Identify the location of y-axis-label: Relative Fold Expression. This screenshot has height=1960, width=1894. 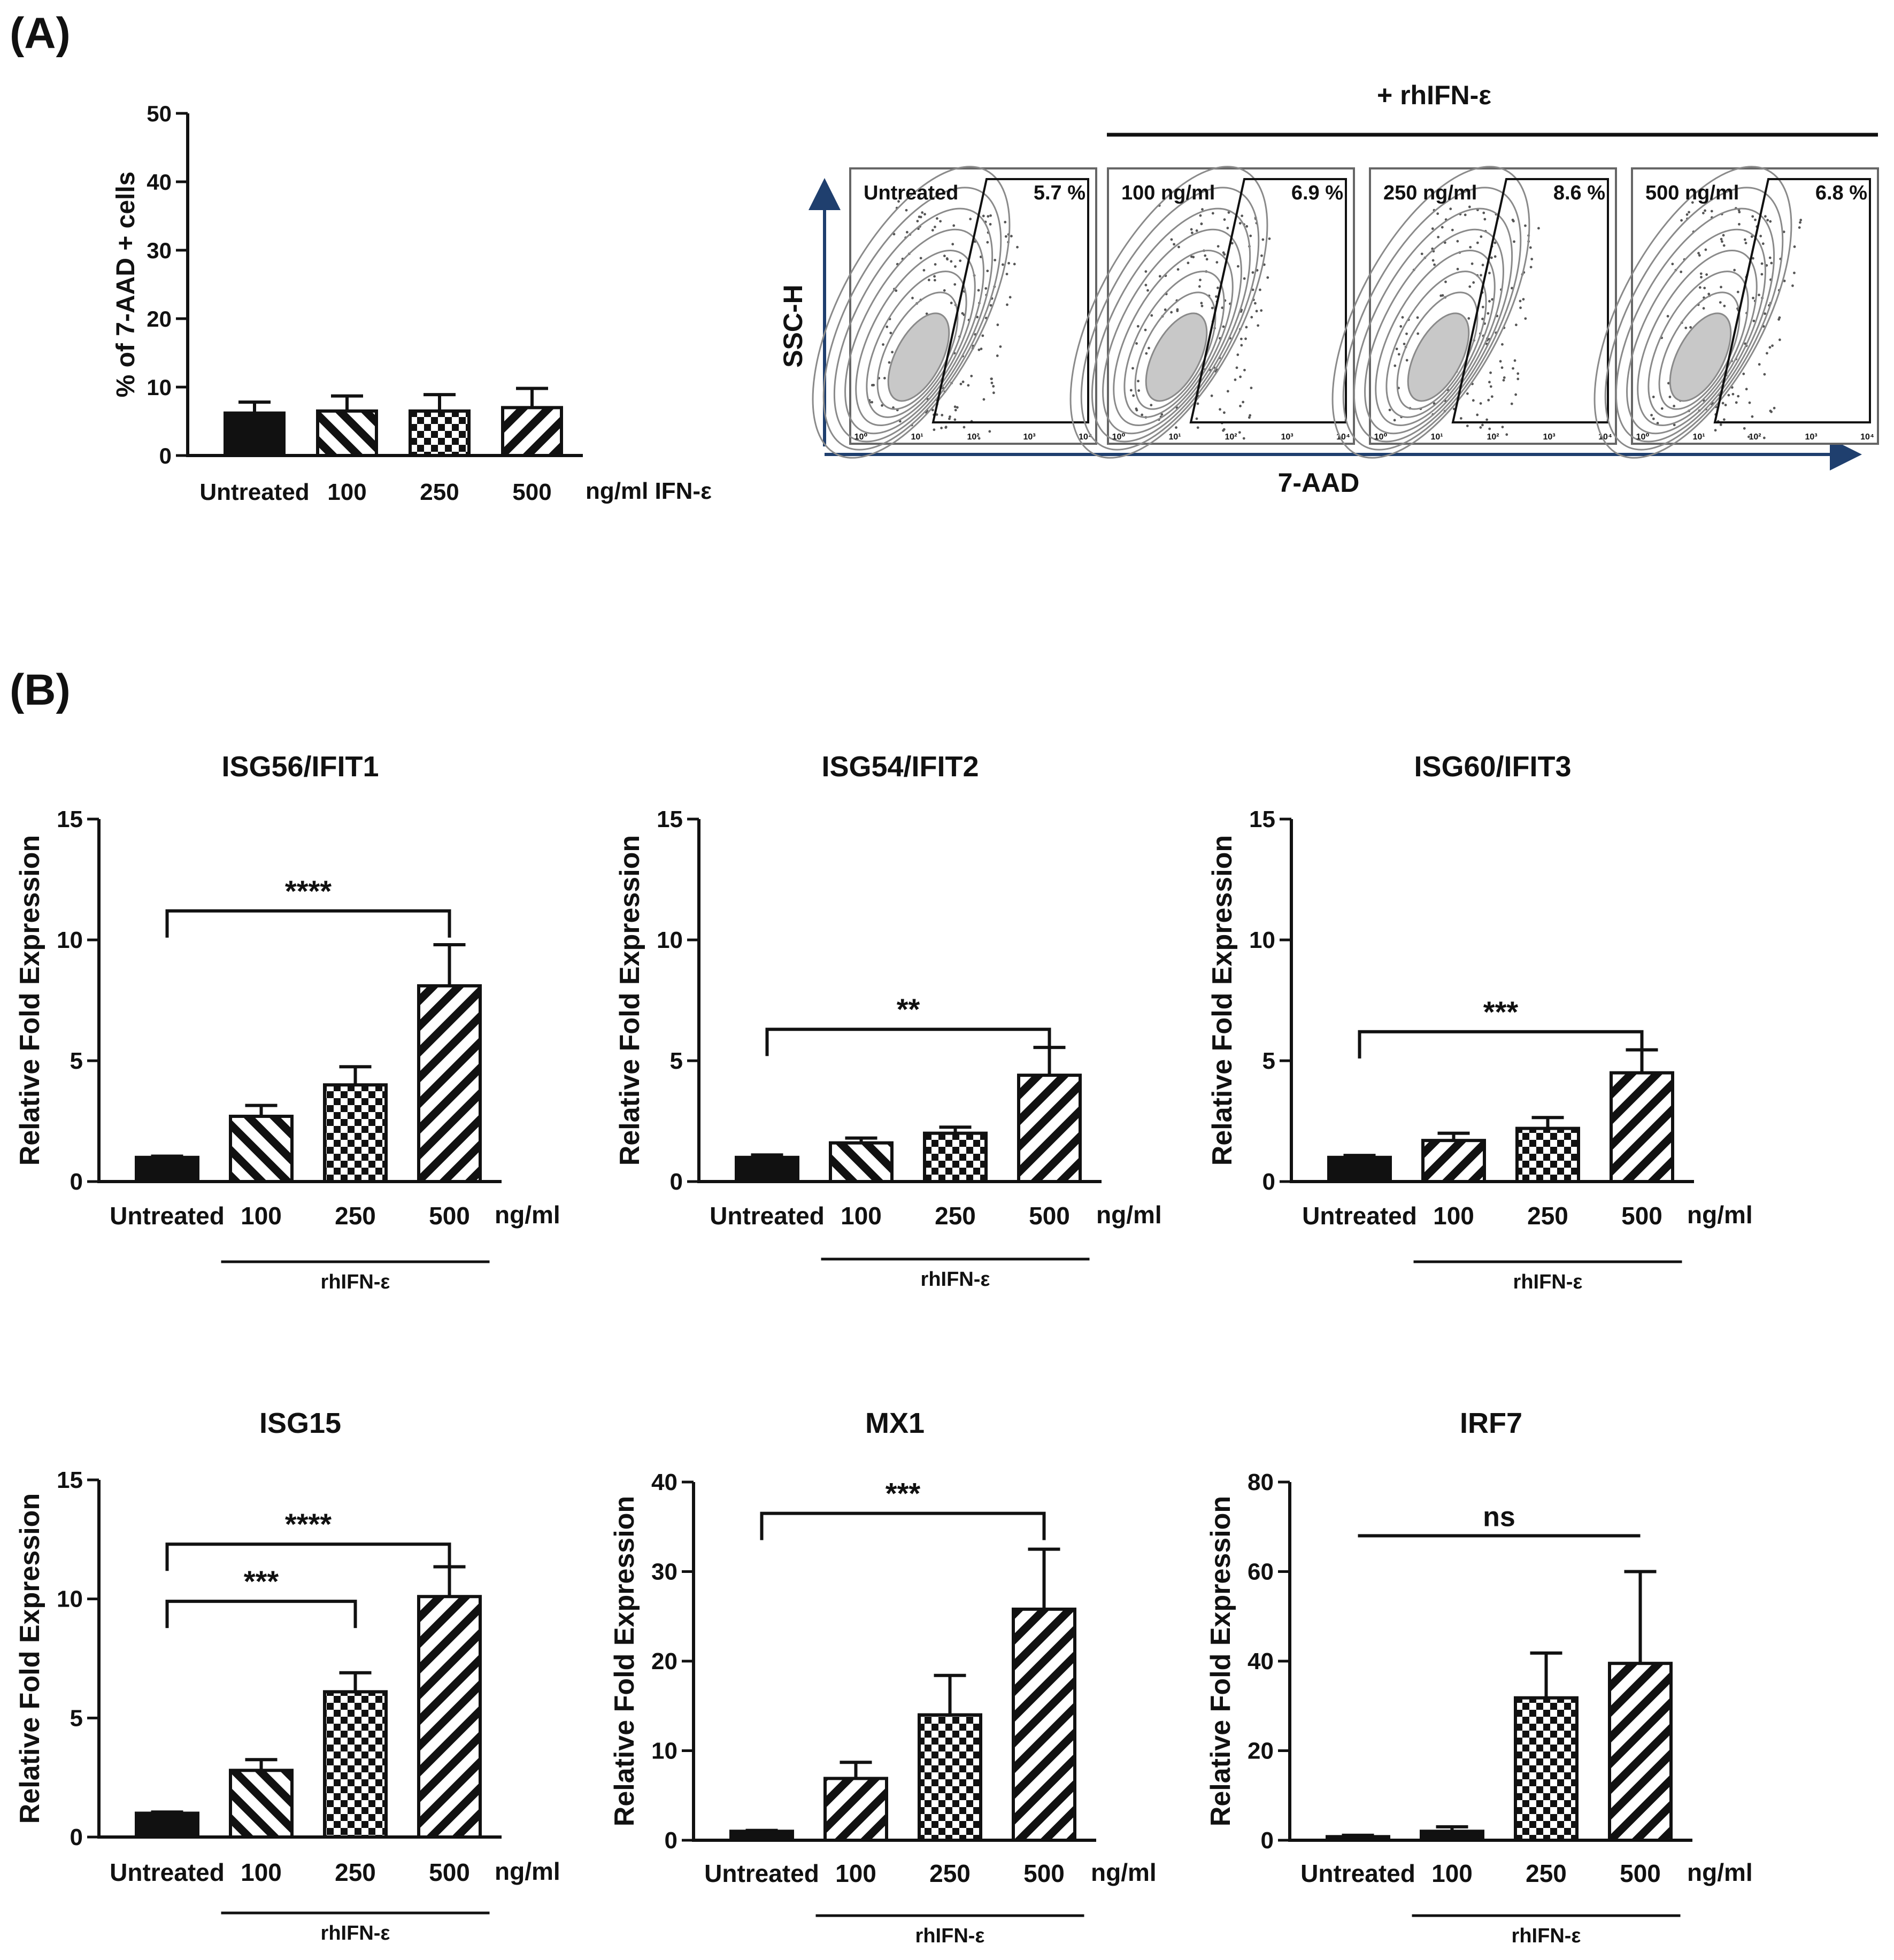
(1220, 1661).